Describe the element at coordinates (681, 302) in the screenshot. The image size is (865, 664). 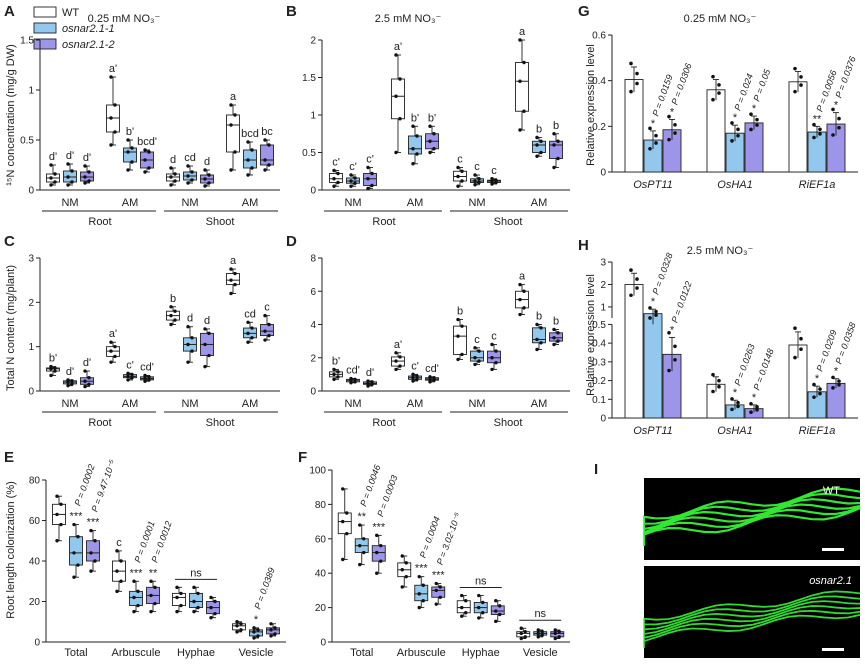
I see `p-value-label: P = 0.0122` at that location.